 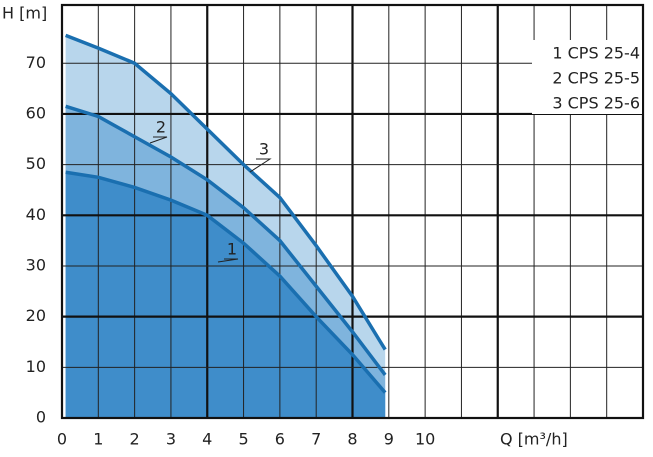 I want to click on legend-entry: 1 CPS 25-4, so click(x=596, y=53).